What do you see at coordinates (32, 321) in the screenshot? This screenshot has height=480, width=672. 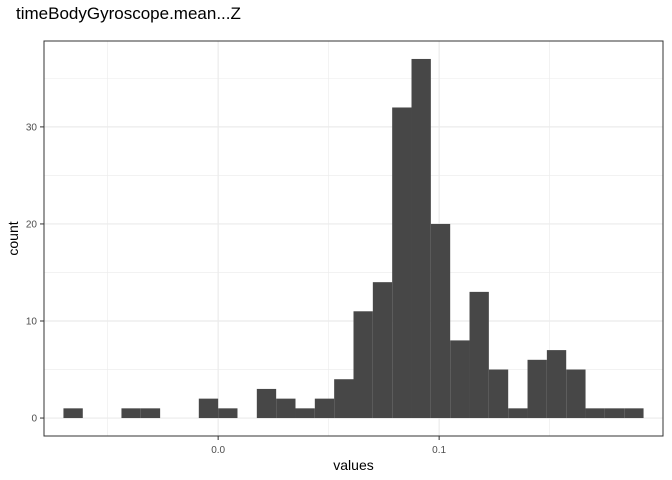 I see `y-tick-label: 10` at bounding box center [32, 321].